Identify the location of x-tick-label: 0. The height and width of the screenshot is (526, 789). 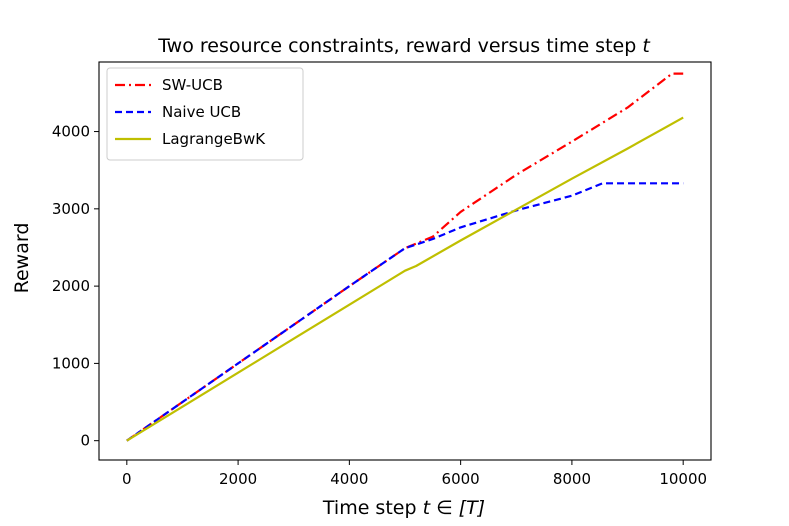
(127, 479).